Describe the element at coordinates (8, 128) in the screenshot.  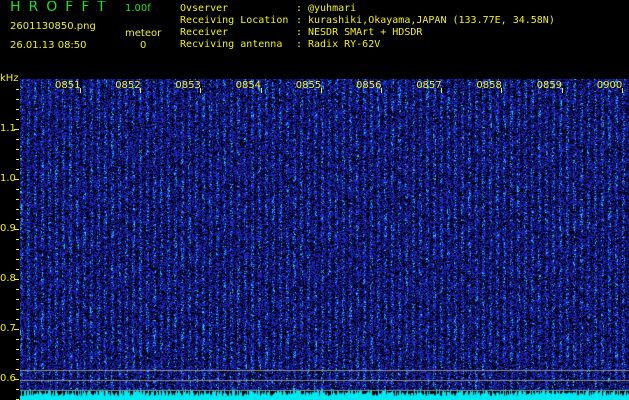
I see `y-tick-label: 1.1` at that location.